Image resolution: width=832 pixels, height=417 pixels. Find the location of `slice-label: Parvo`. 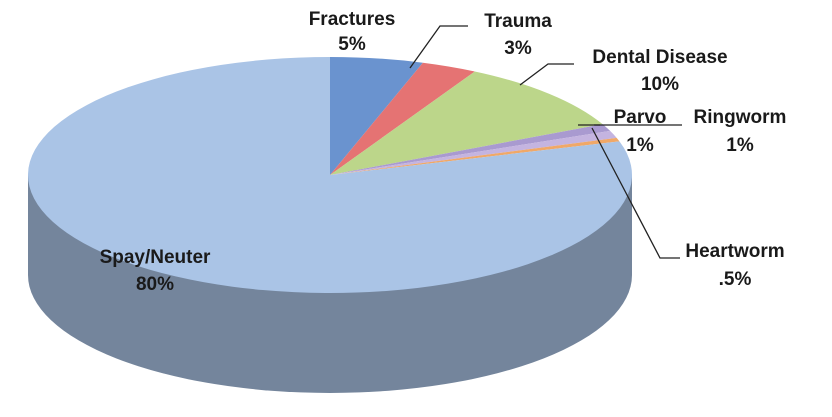

slice-label: Parvo is located at coordinates (640, 117).